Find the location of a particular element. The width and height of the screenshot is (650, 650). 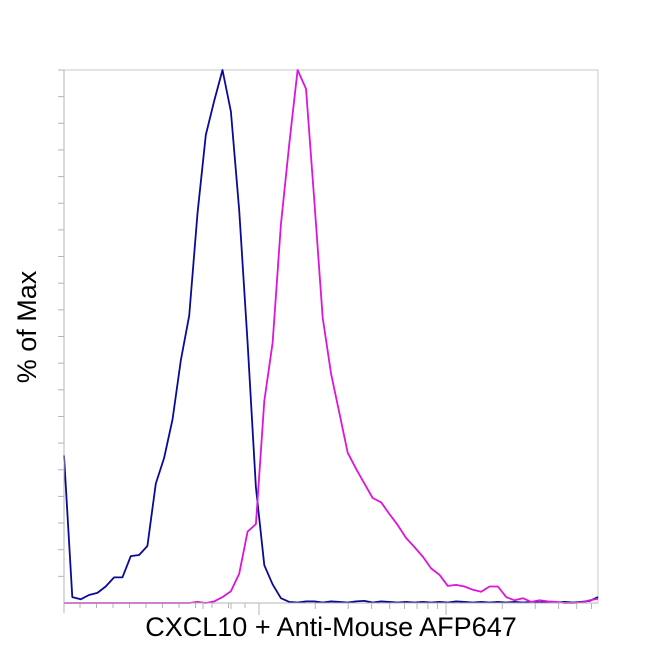

y-axis-ticks is located at coordinates (61, 323).